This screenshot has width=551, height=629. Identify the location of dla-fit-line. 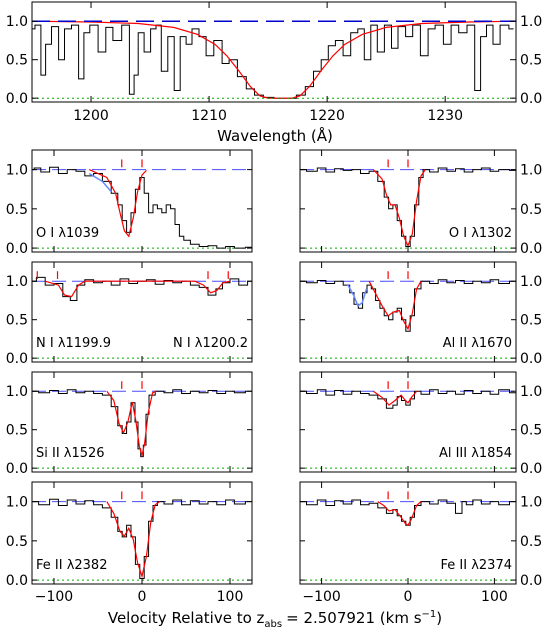
(274, 59).